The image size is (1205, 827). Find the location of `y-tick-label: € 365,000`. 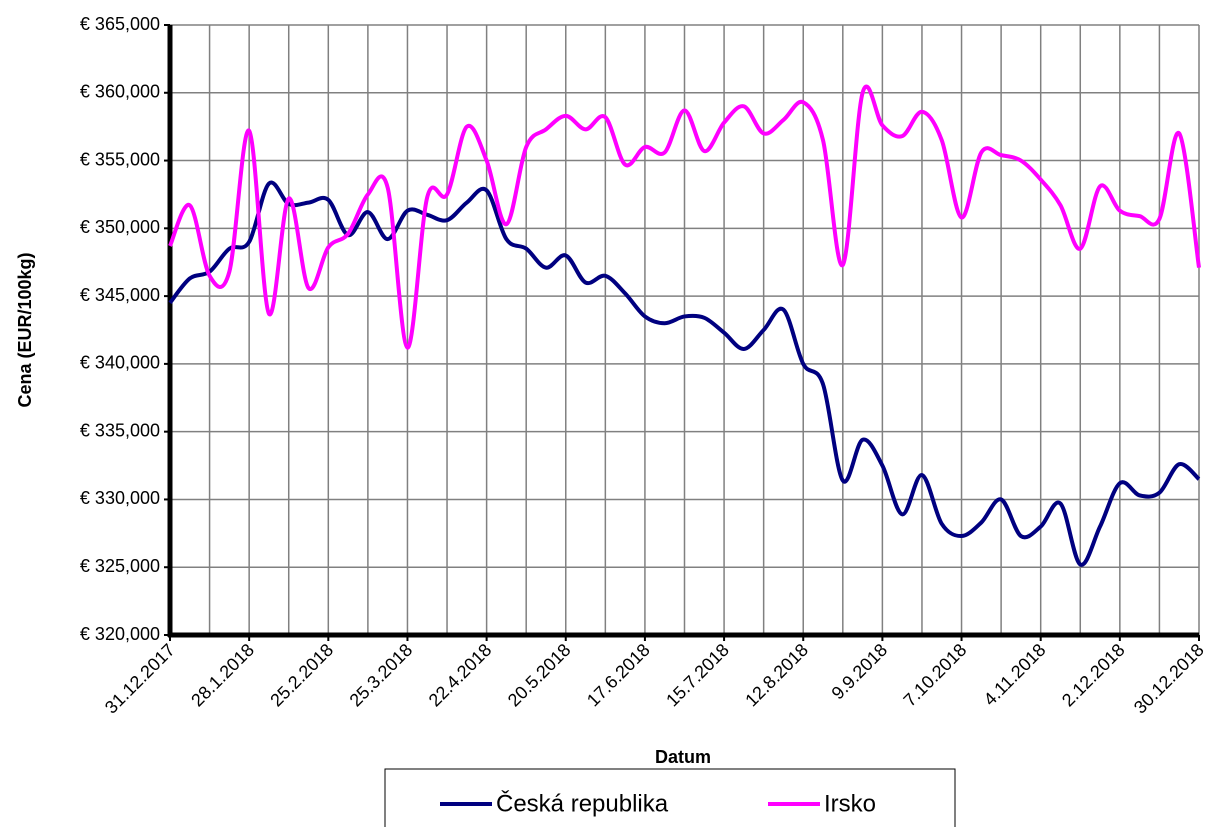

y-tick-label: € 365,000 is located at coordinates (120, 24).